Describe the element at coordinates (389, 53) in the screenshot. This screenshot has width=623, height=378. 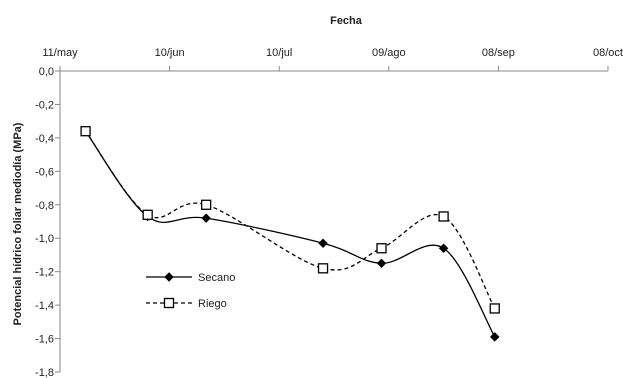
I see `x-tick-label: 09/ago` at that location.